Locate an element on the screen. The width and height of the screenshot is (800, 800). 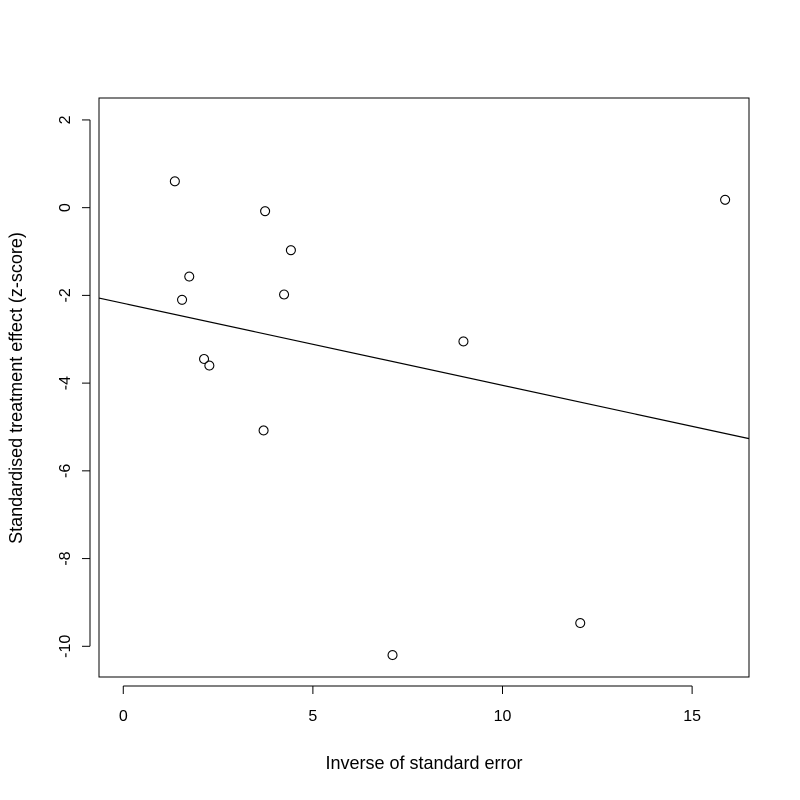
x-tick-label: 10 is located at coordinates (503, 716).